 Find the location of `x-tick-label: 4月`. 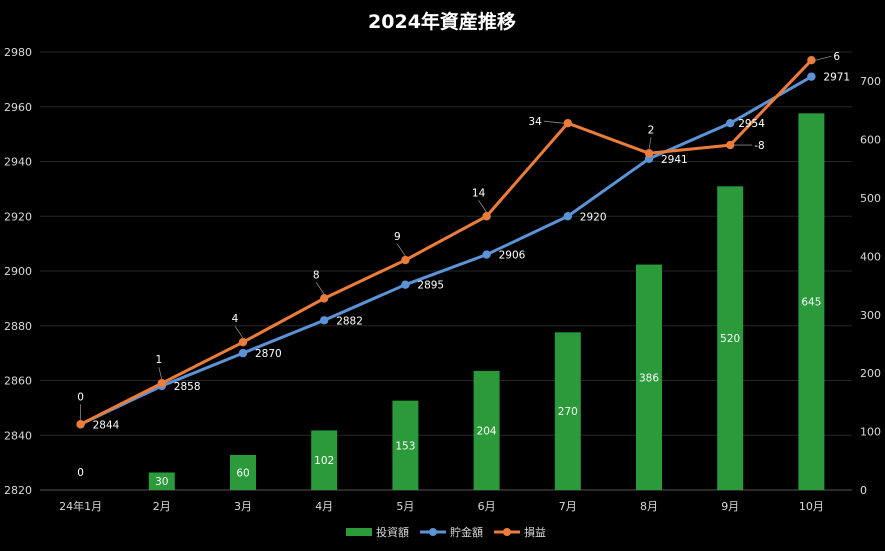

x-tick-label: 4月 is located at coordinates (324, 506).